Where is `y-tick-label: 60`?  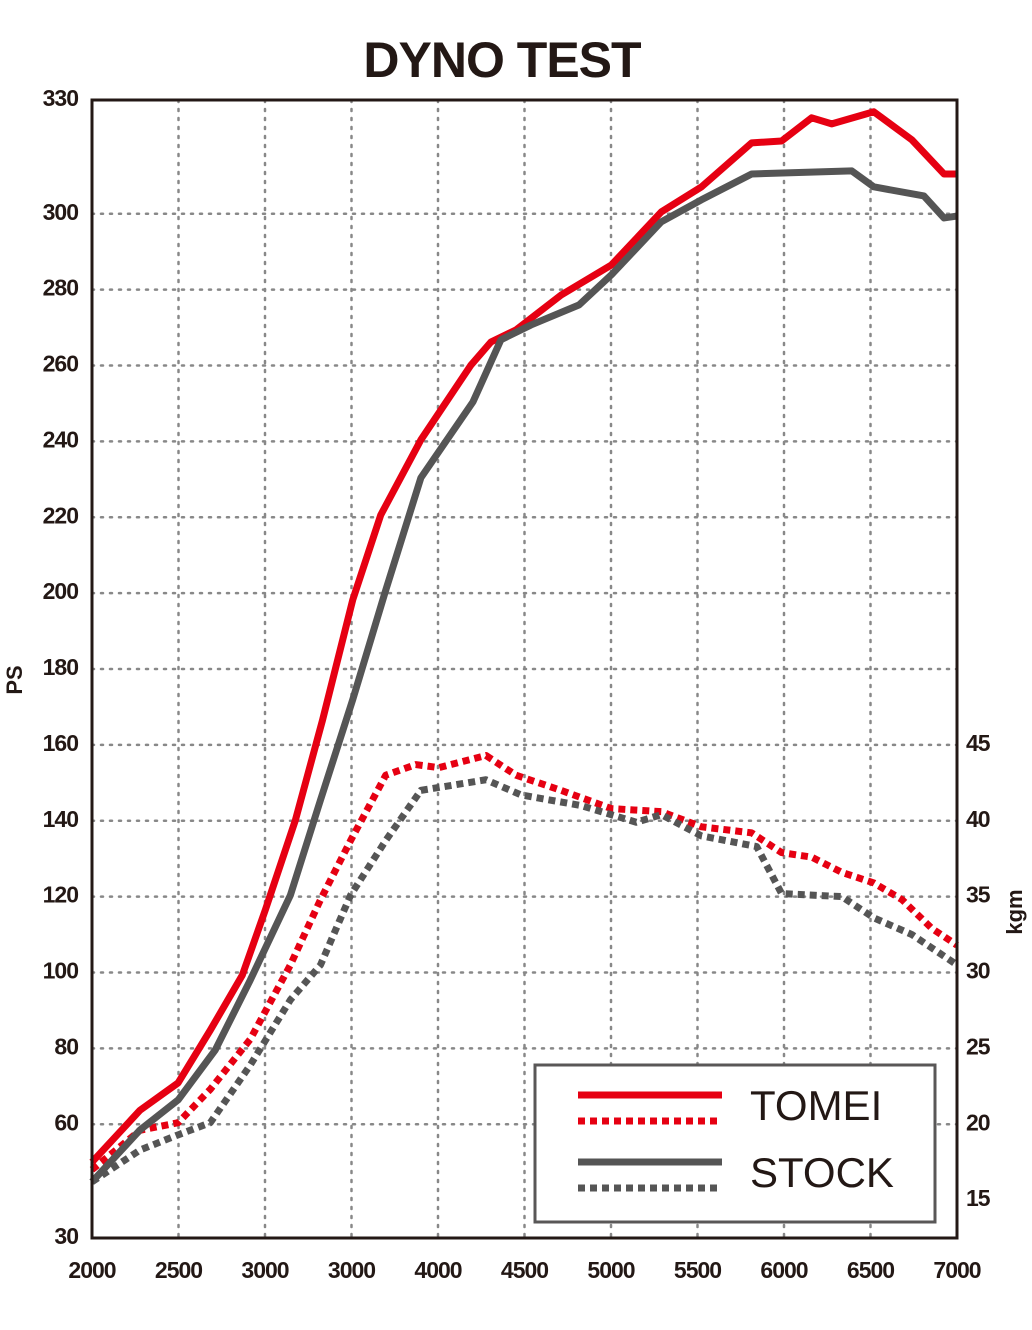 y-tick-label: 60 is located at coordinates (66, 1122).